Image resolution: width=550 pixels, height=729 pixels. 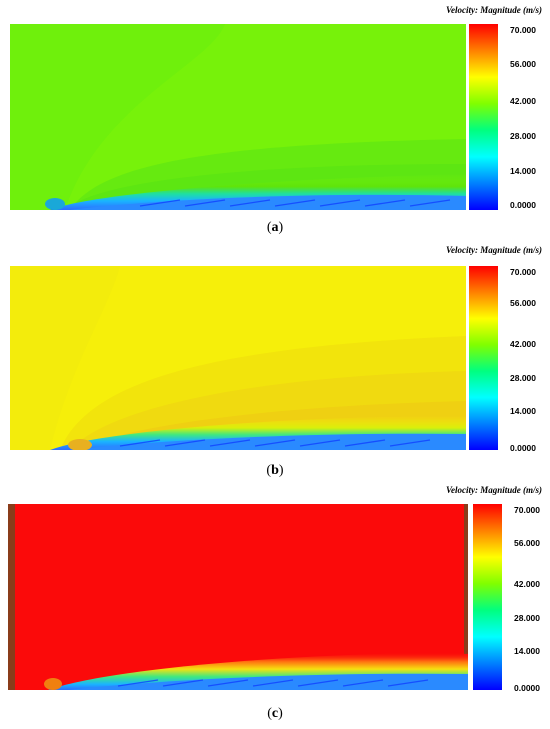 I want to click on figure-caption: (b), so click(x=275, y=470).